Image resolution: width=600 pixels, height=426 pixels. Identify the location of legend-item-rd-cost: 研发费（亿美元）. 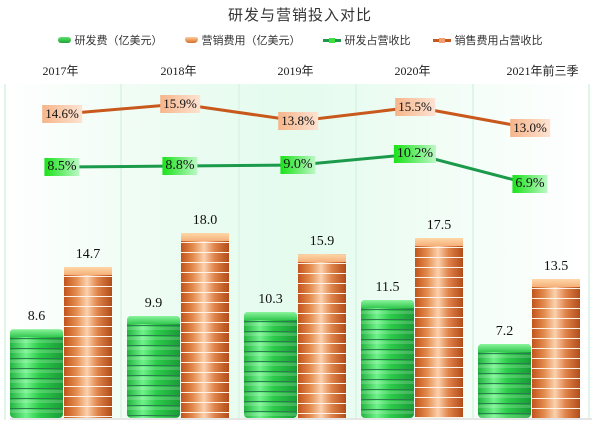
(110, 40).